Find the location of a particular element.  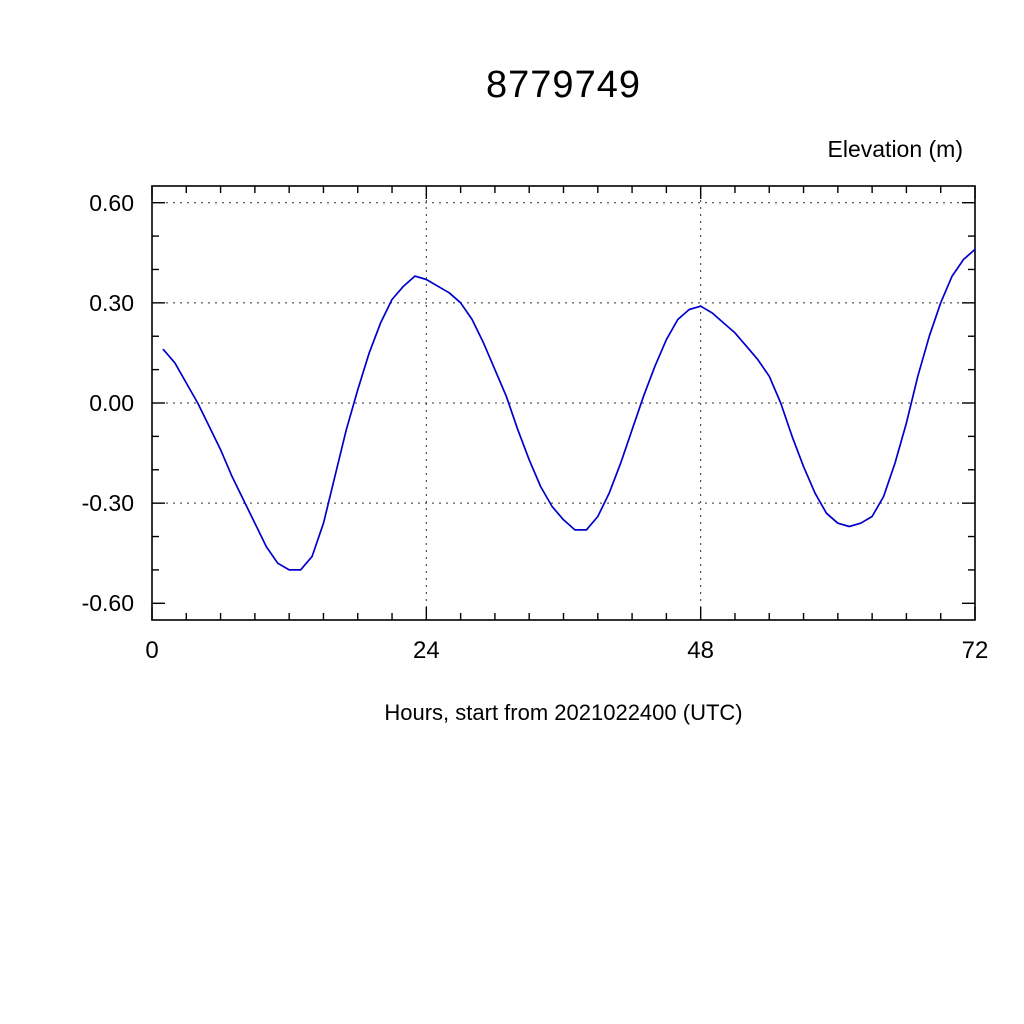

x-tick-label: 0 is located at coordinates (152, 650).